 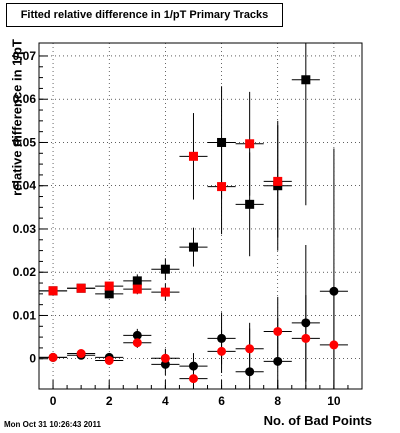 I want to click on x-tick-label: 8, so click(x=277, y=401).